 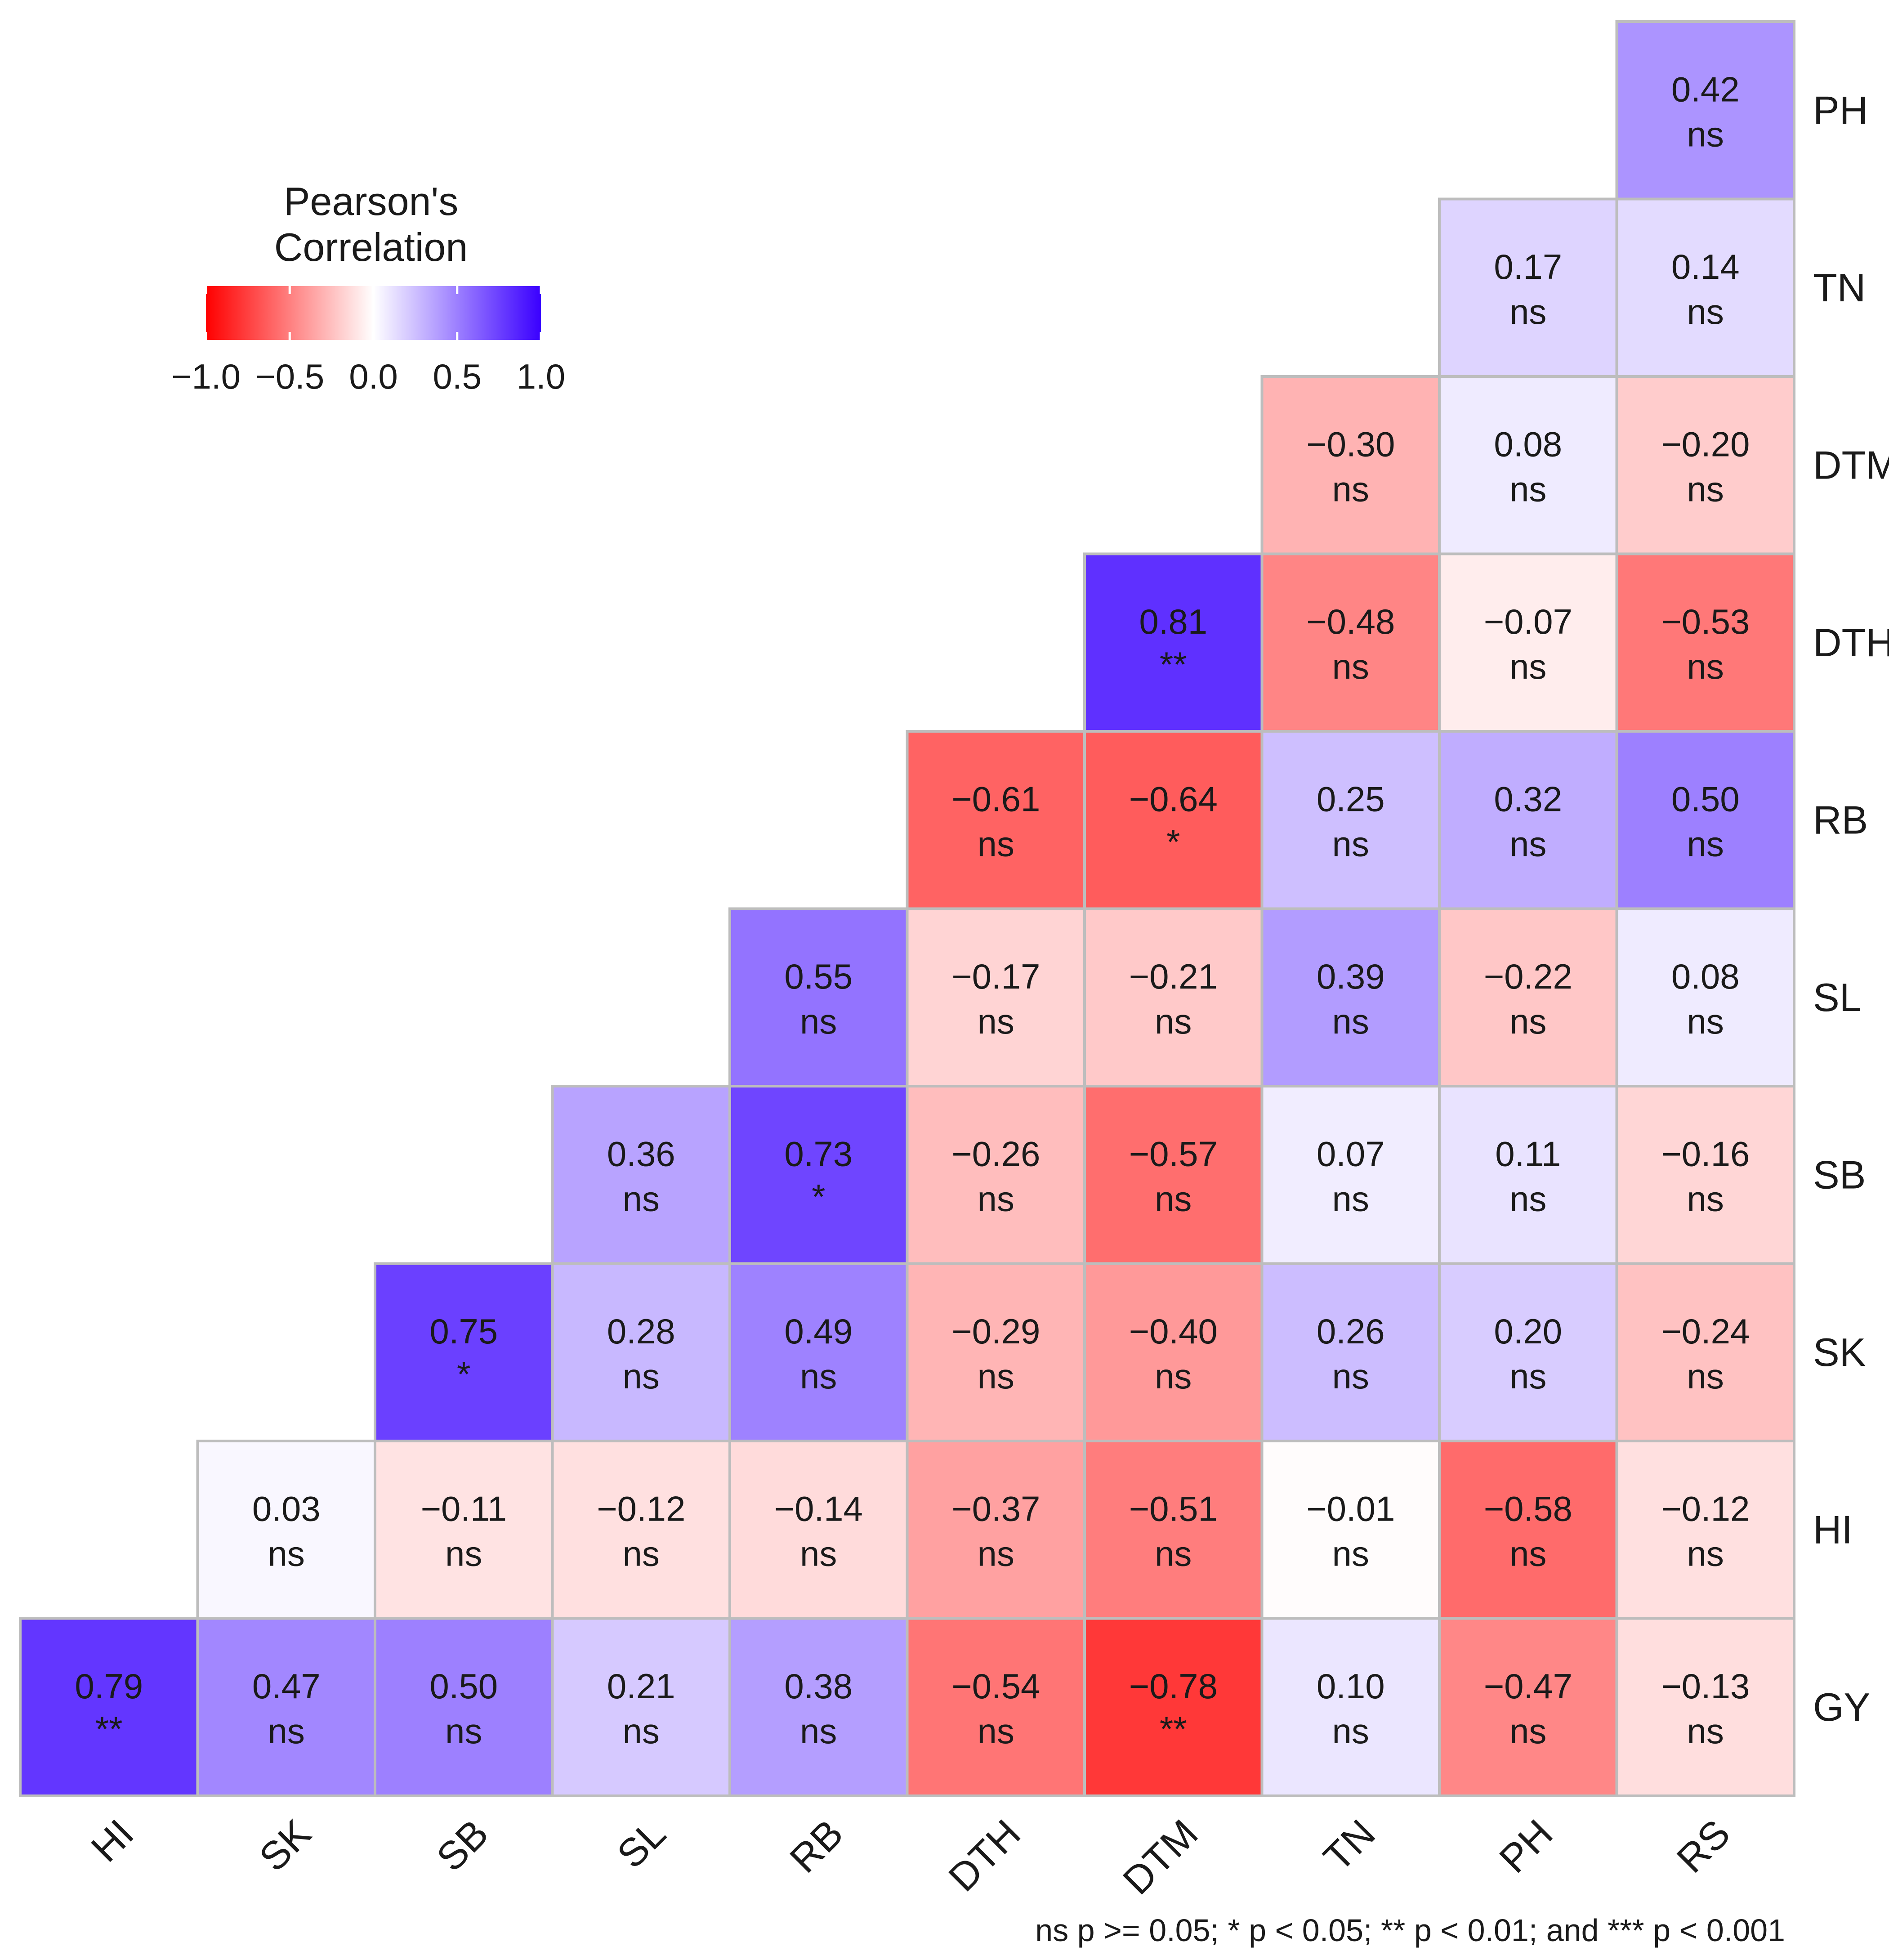 I want to click on cell-value-label: −0.26, so click(x=995, y=1153).